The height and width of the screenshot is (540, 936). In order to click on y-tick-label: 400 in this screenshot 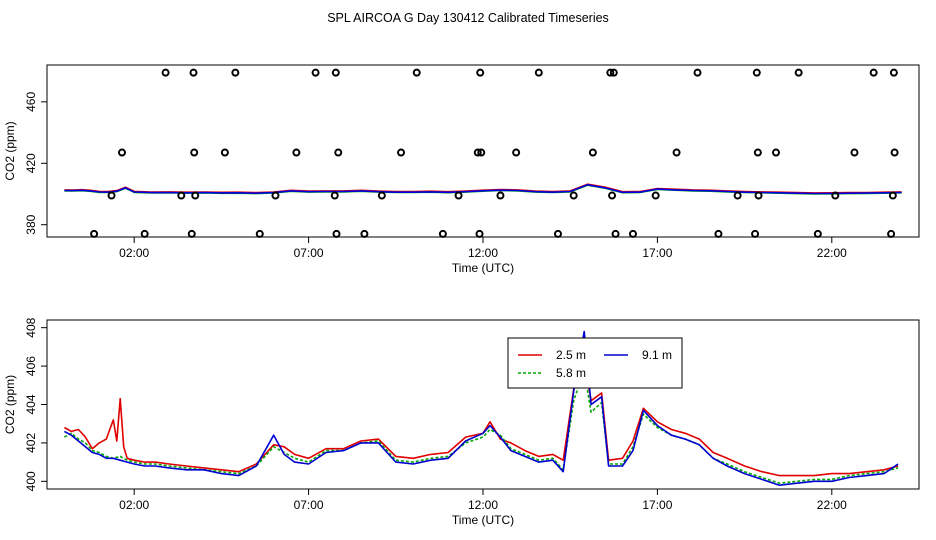, I will do `click(31, 481)`.